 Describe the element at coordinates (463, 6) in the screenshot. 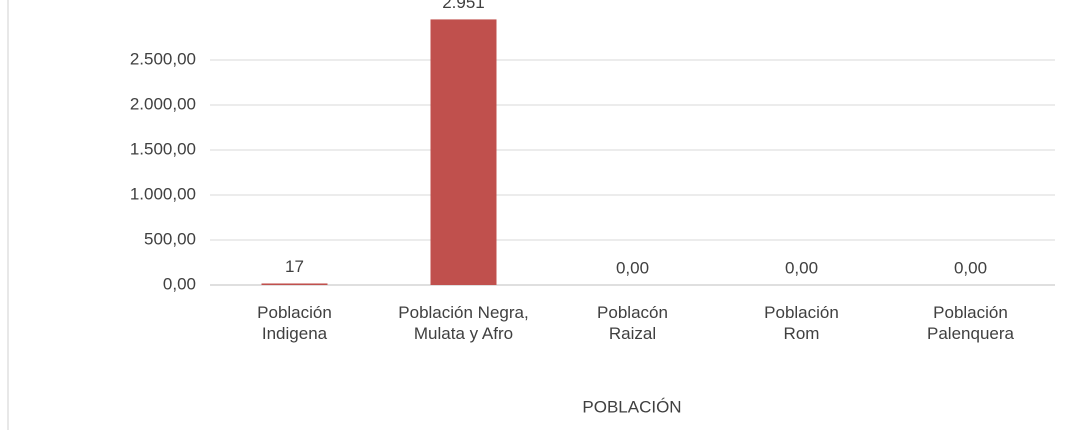

I see `value-label: 2.951` at that location.